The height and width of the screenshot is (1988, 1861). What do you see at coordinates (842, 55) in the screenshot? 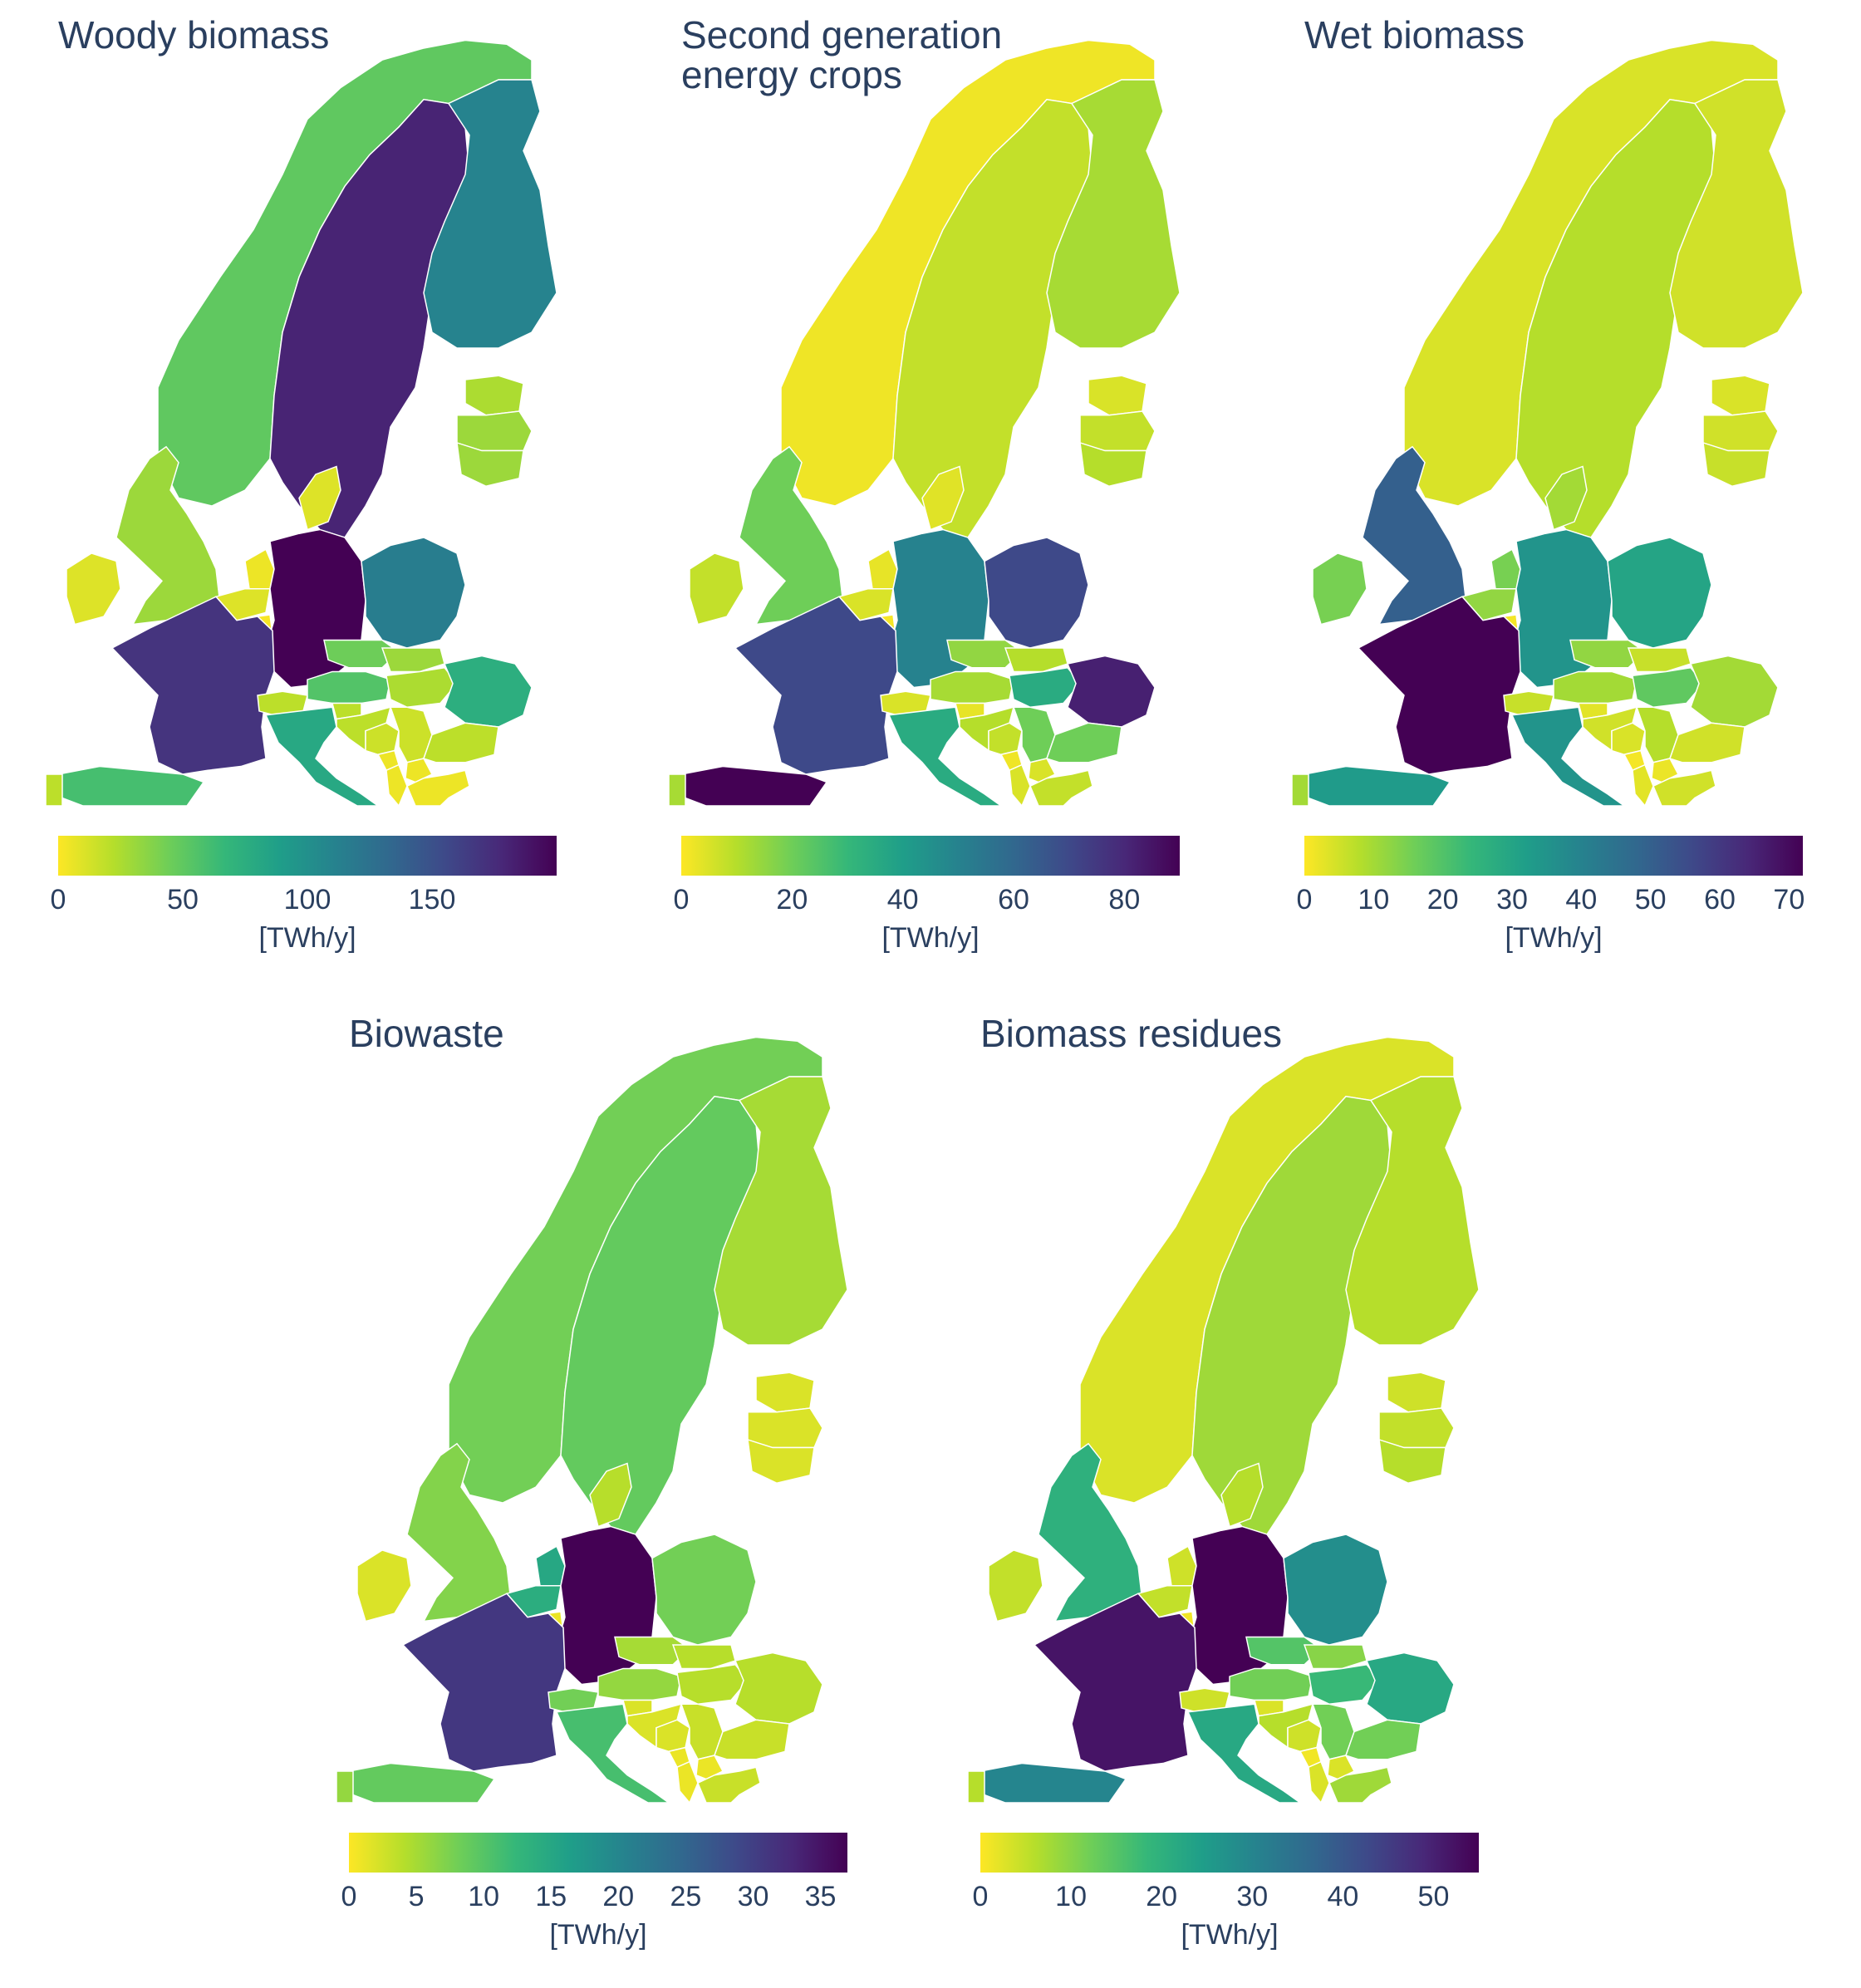
I see `panel-title: Second generation energy crops` at bounding box center [842, 55].